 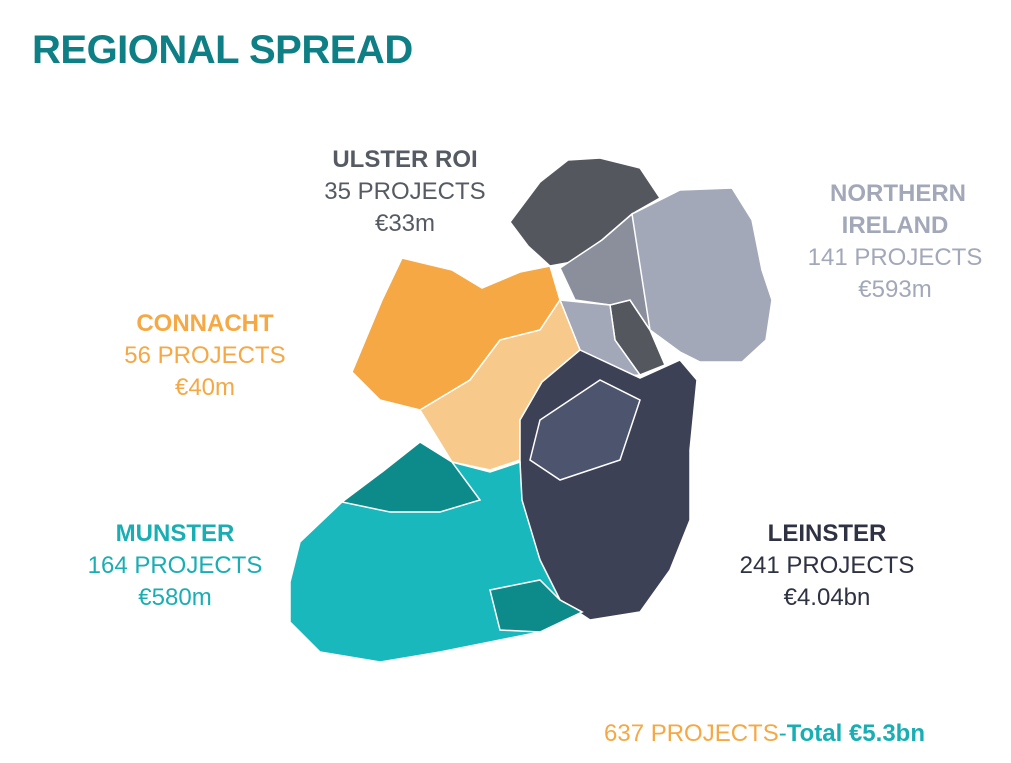 What do you see at coordinates (405, 223) in the screenshot?
I see `region-amount: €33m` at bounding box center [405, 223].